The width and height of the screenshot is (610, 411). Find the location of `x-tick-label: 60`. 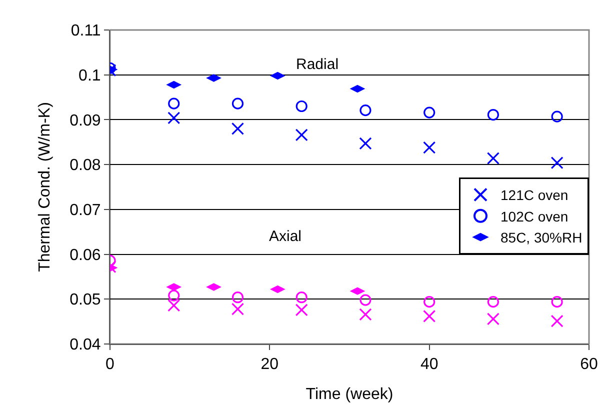

x-tick-label: 60 is located at coordinates (589, 365).